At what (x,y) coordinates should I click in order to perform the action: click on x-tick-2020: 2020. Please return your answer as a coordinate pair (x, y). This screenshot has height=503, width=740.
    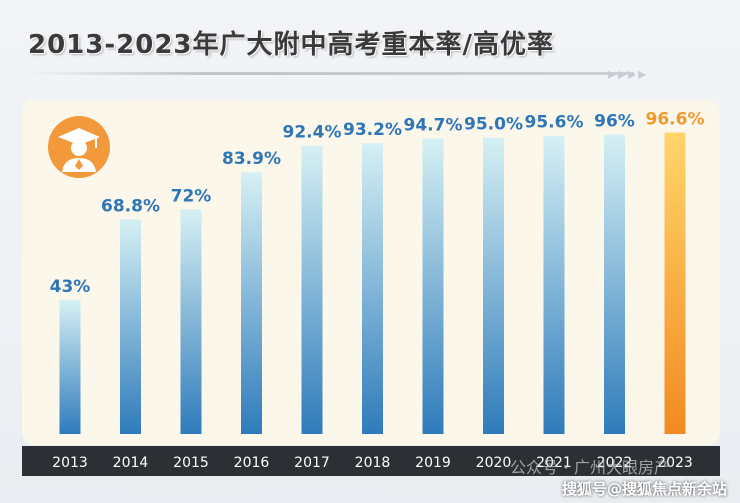
    Looking at the image, I should click on (494, 463).